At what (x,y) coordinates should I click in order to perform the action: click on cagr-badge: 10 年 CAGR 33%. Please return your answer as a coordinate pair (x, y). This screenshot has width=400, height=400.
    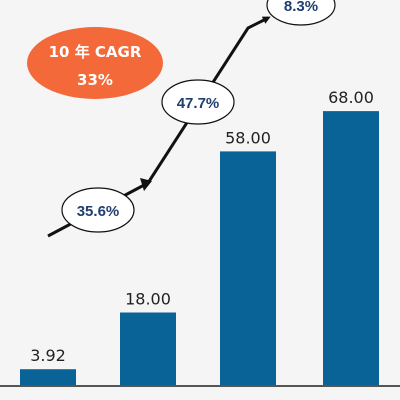
    Looking at the image, I should click on (95, 63).